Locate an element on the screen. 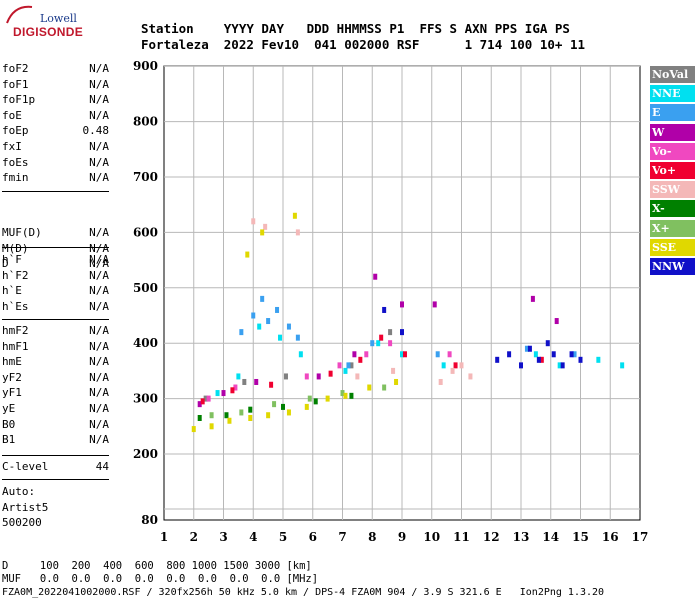  x-tick-label: 9 is located at coordinates (402, 537).